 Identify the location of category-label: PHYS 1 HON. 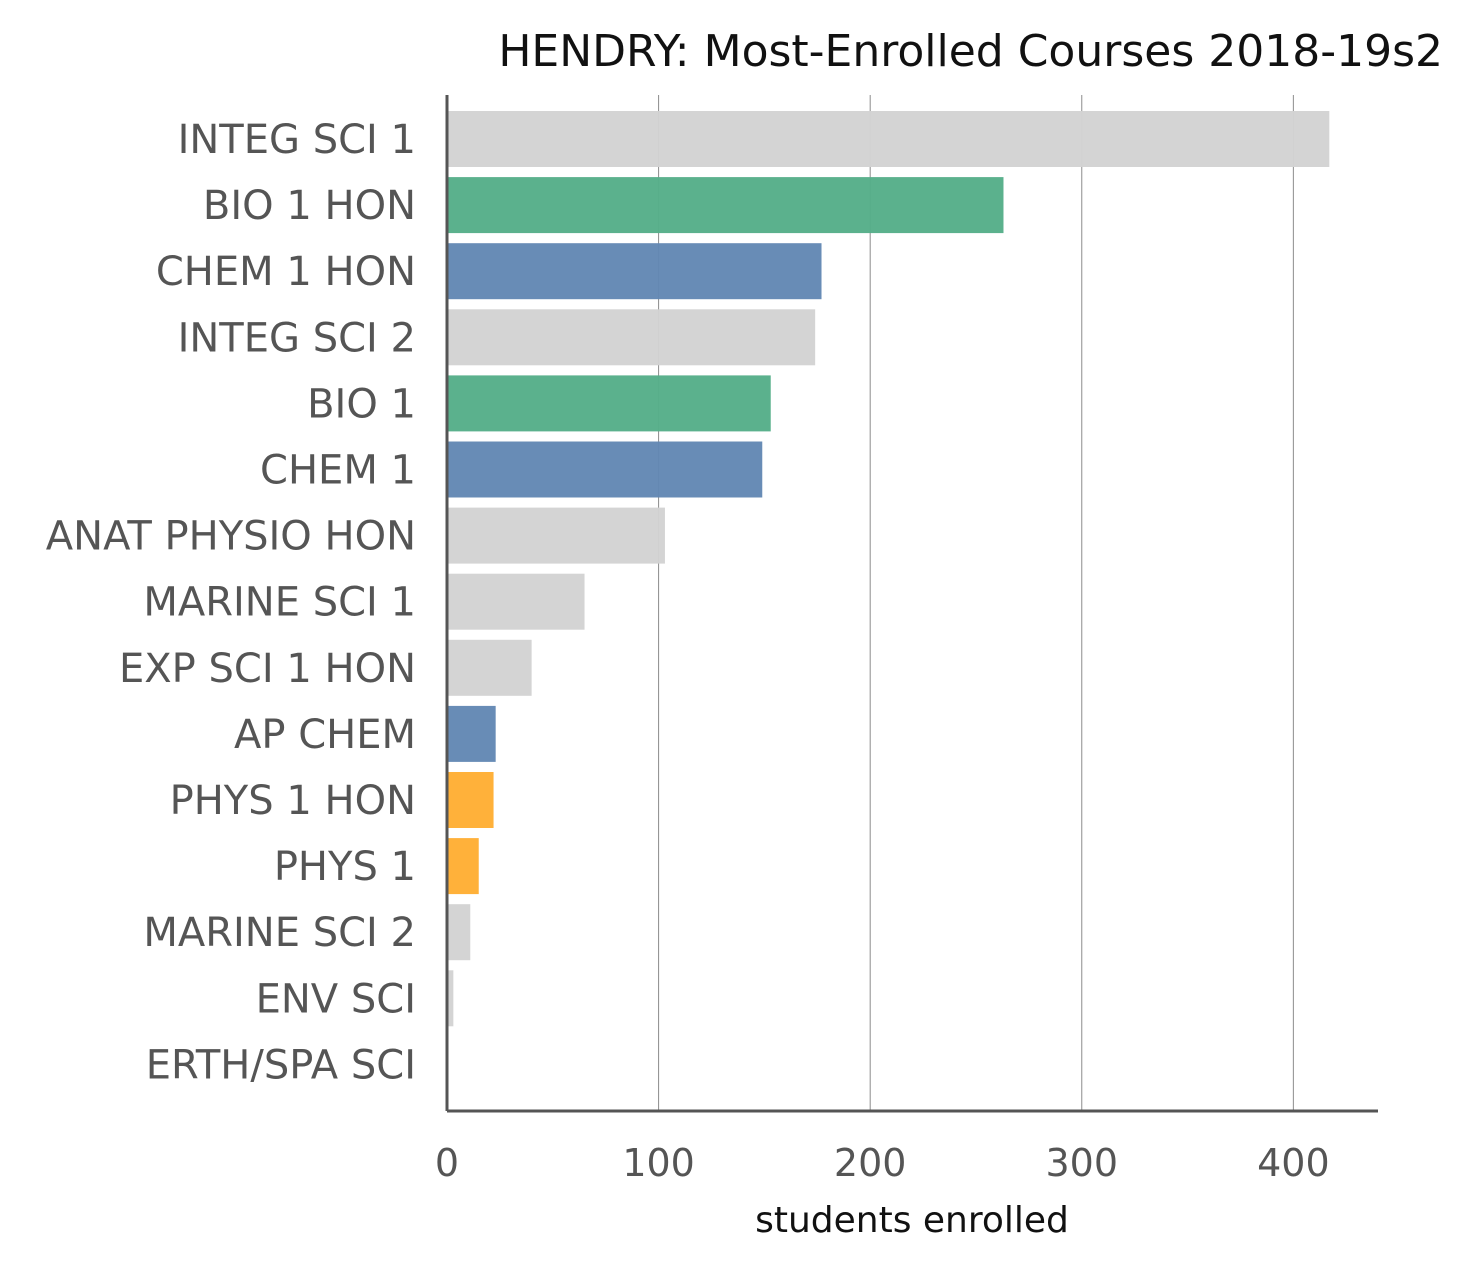
(293, 801).